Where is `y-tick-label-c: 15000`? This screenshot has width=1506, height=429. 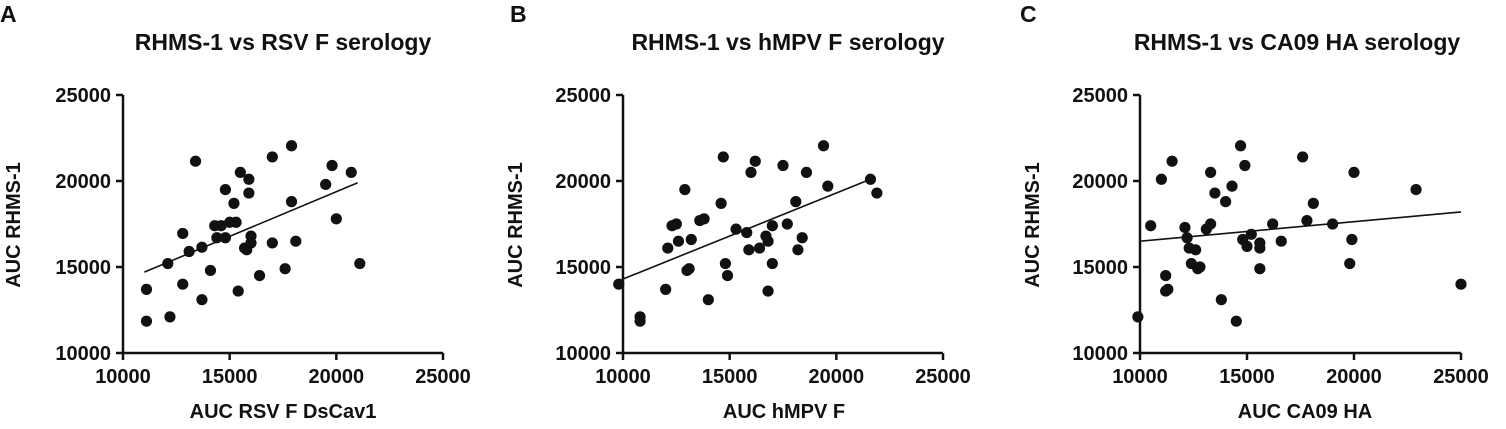
y-tick-label-c: 15000 is located at coordinates (1100, 268).